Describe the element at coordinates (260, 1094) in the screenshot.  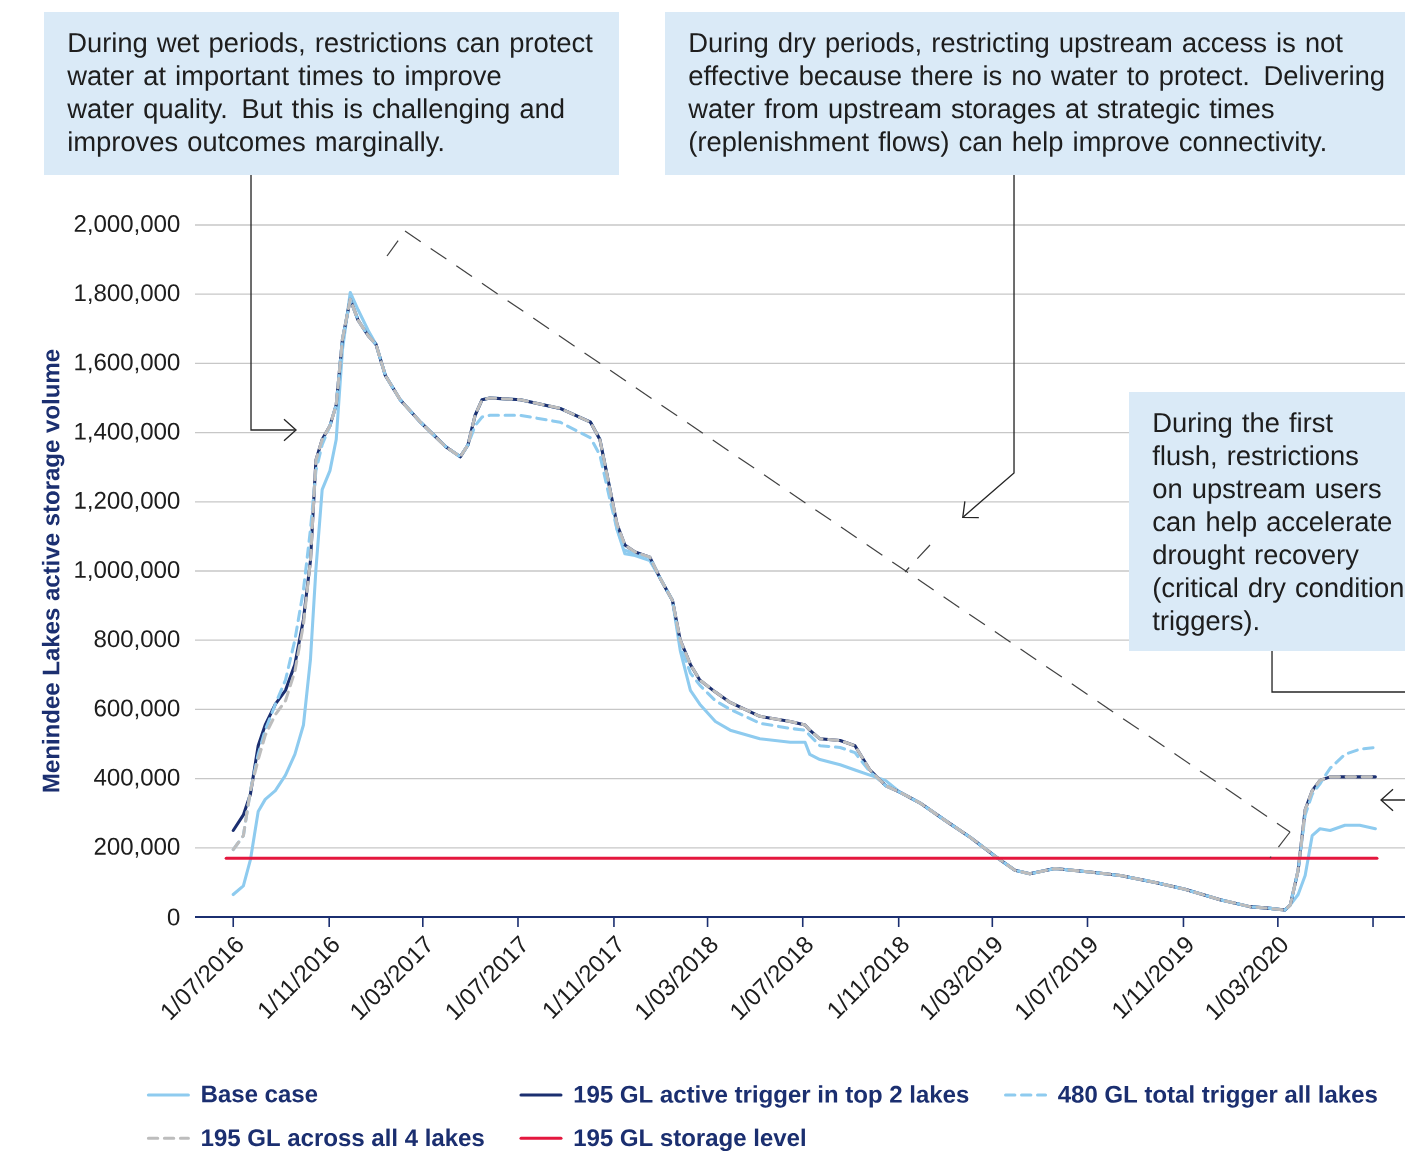
I see `legend-label: Base case` at that location.